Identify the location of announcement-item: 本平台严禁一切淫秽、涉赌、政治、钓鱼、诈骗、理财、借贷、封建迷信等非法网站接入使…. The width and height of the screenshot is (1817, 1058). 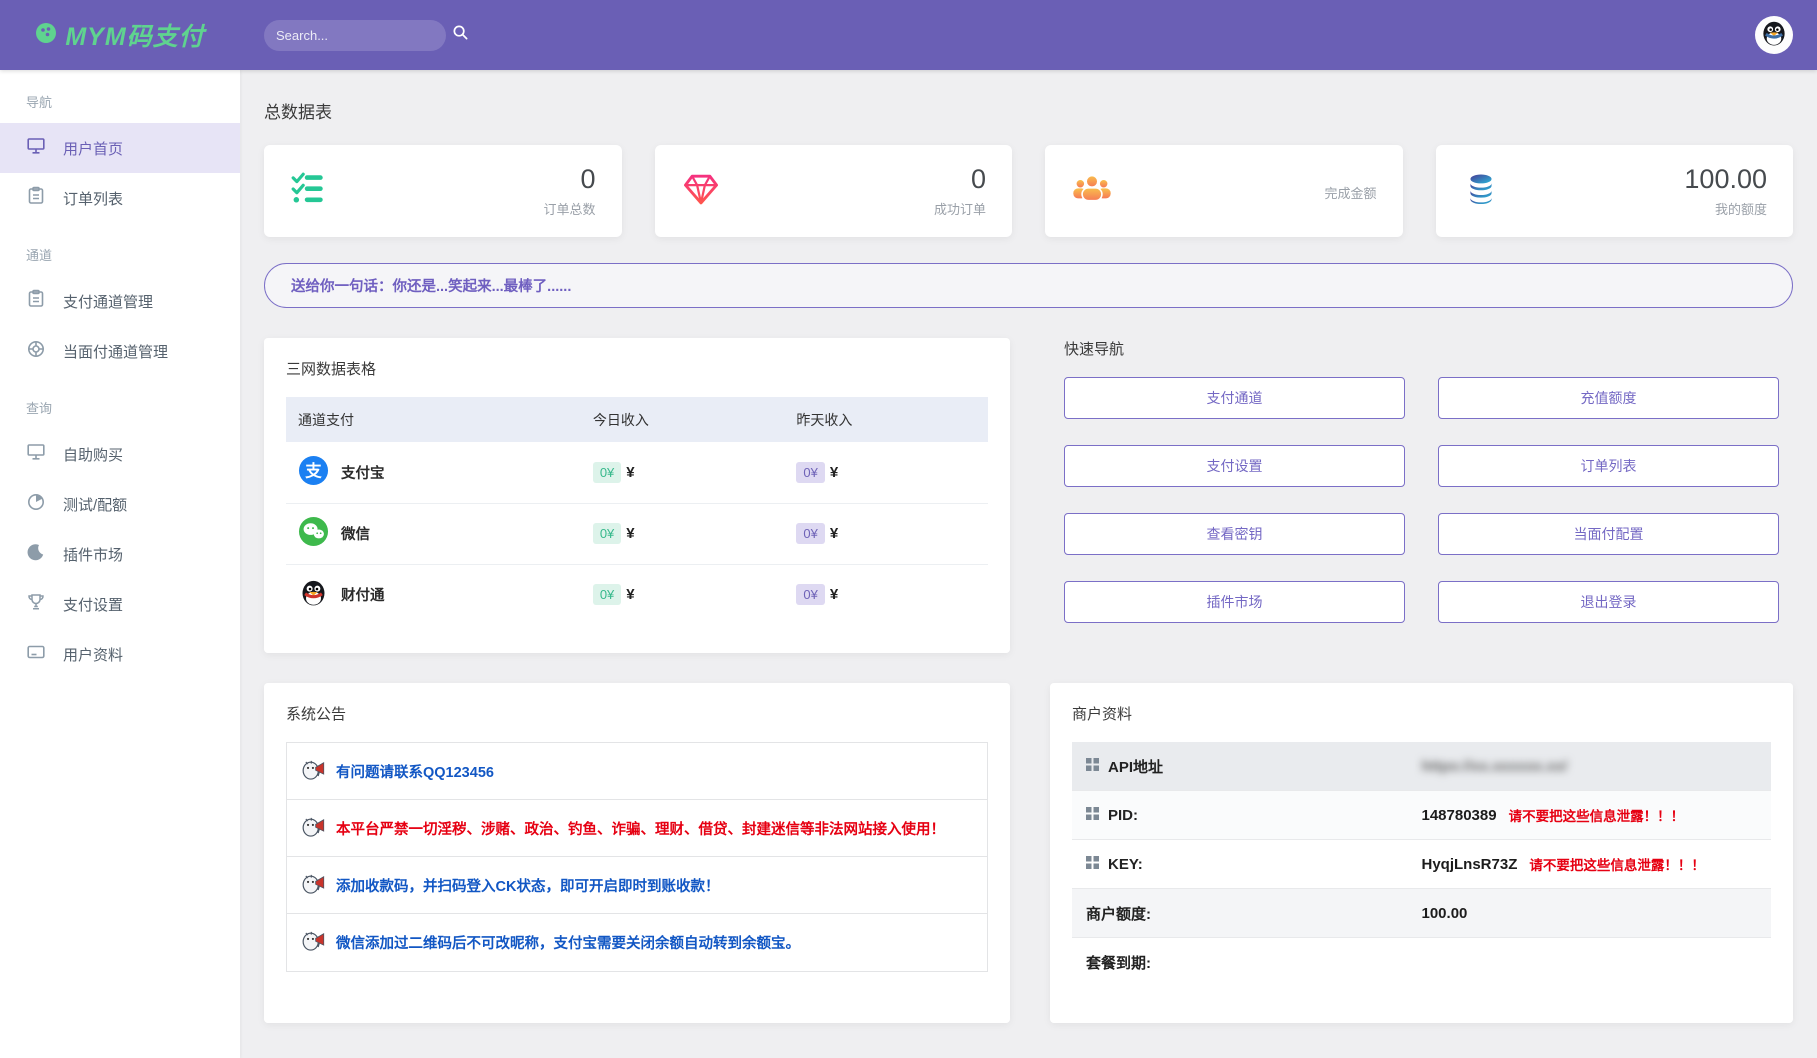
(637, 828).